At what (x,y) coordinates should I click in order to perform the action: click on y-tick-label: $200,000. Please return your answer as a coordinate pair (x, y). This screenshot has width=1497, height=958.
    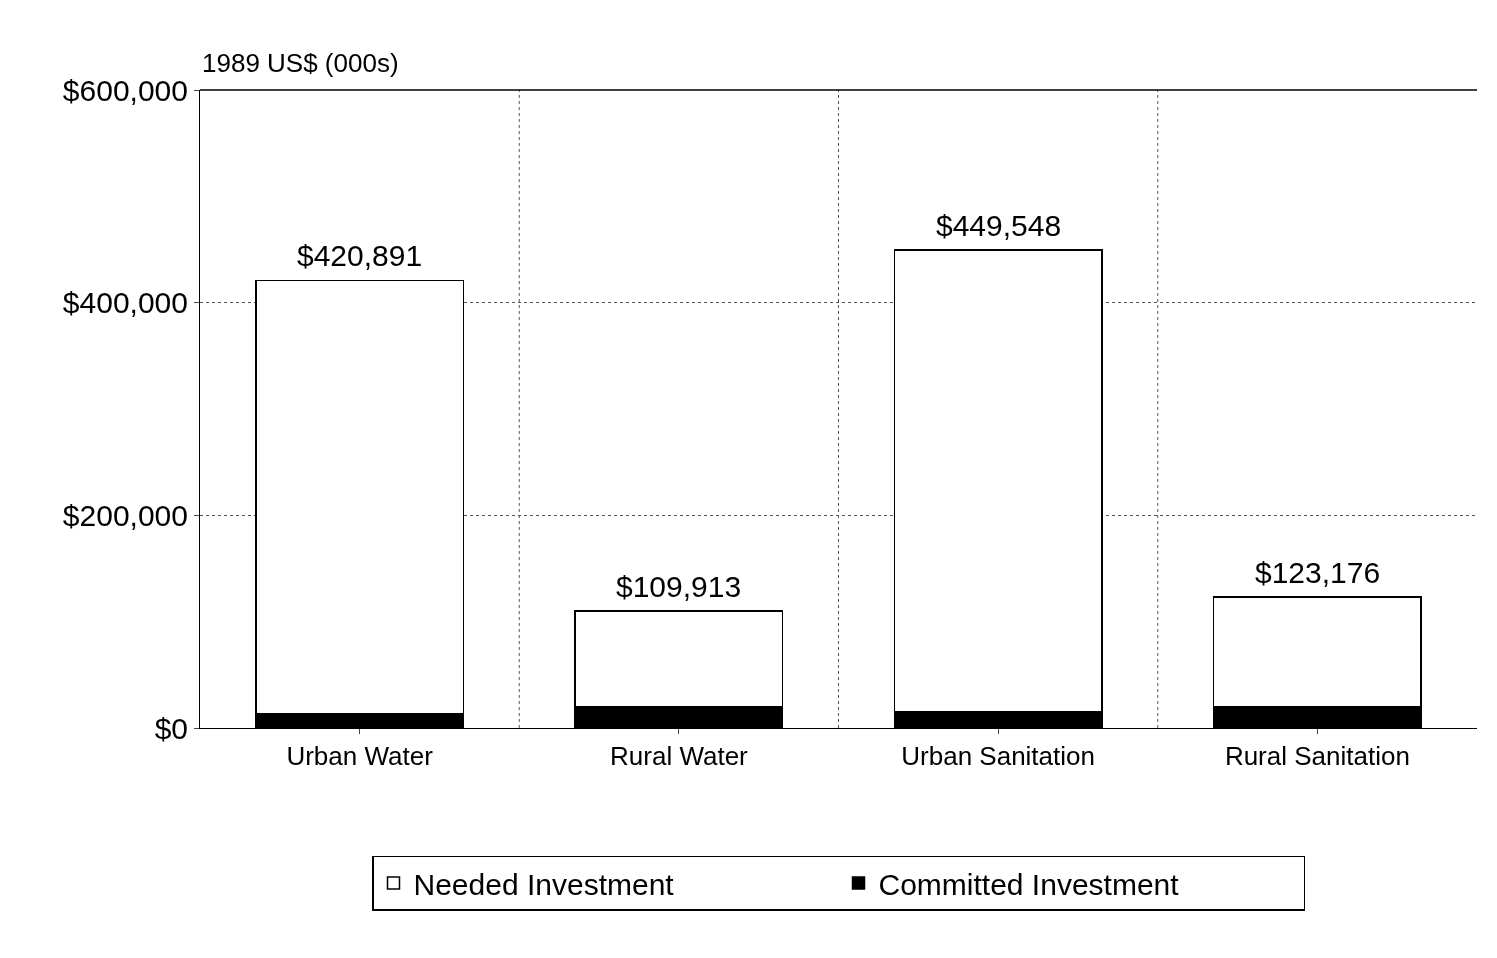
    Looking at the image, I should click on (125, 515).